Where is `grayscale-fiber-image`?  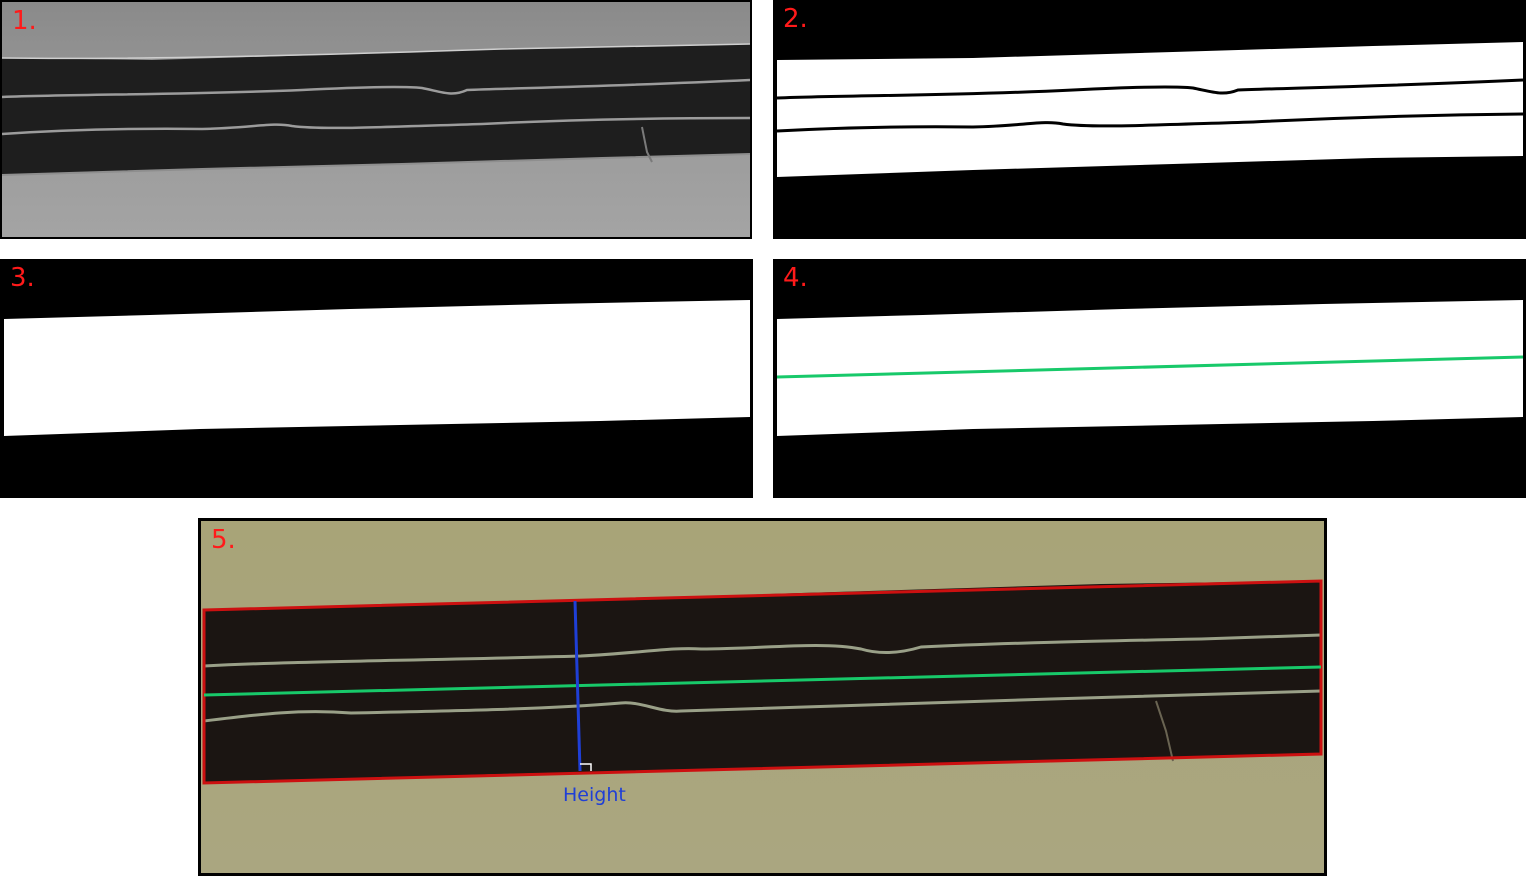 grayscale-fiber-image is located at coordinates (376, 119).